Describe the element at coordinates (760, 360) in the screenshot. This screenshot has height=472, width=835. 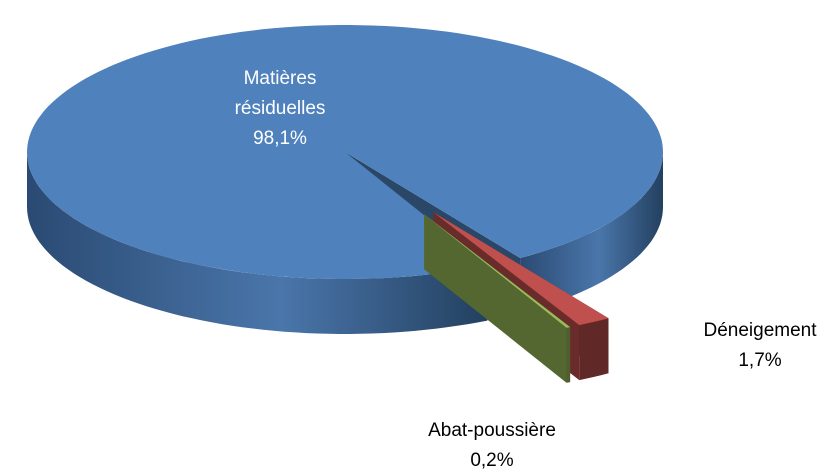
I see `value-label: 1,7%` at that location.